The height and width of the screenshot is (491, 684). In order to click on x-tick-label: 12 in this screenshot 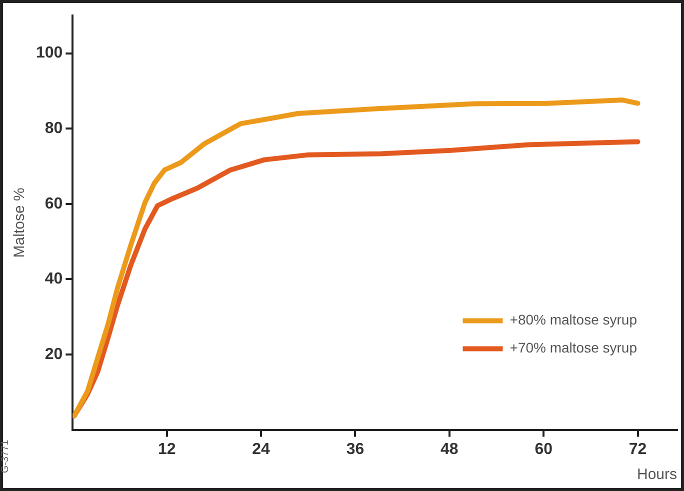, I will do `click(167, 449)`.